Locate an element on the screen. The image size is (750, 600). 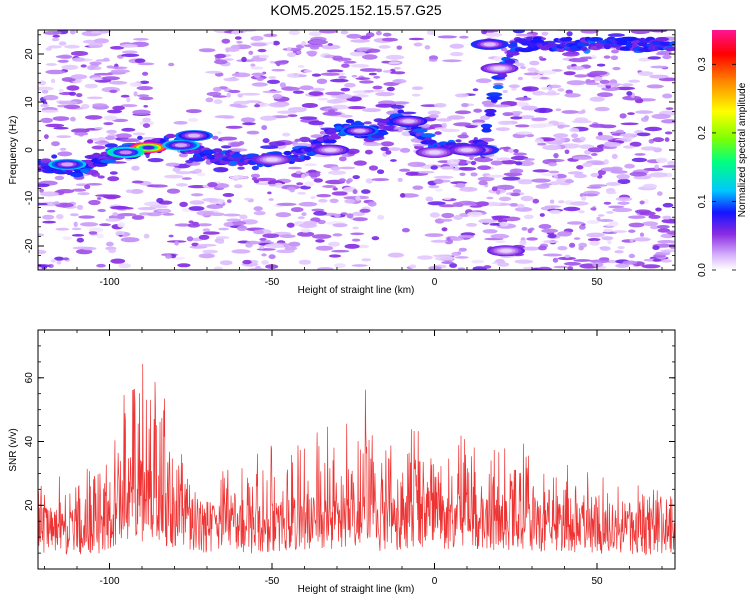
x-tick-label: 0 is located at coordinates (435, 282).